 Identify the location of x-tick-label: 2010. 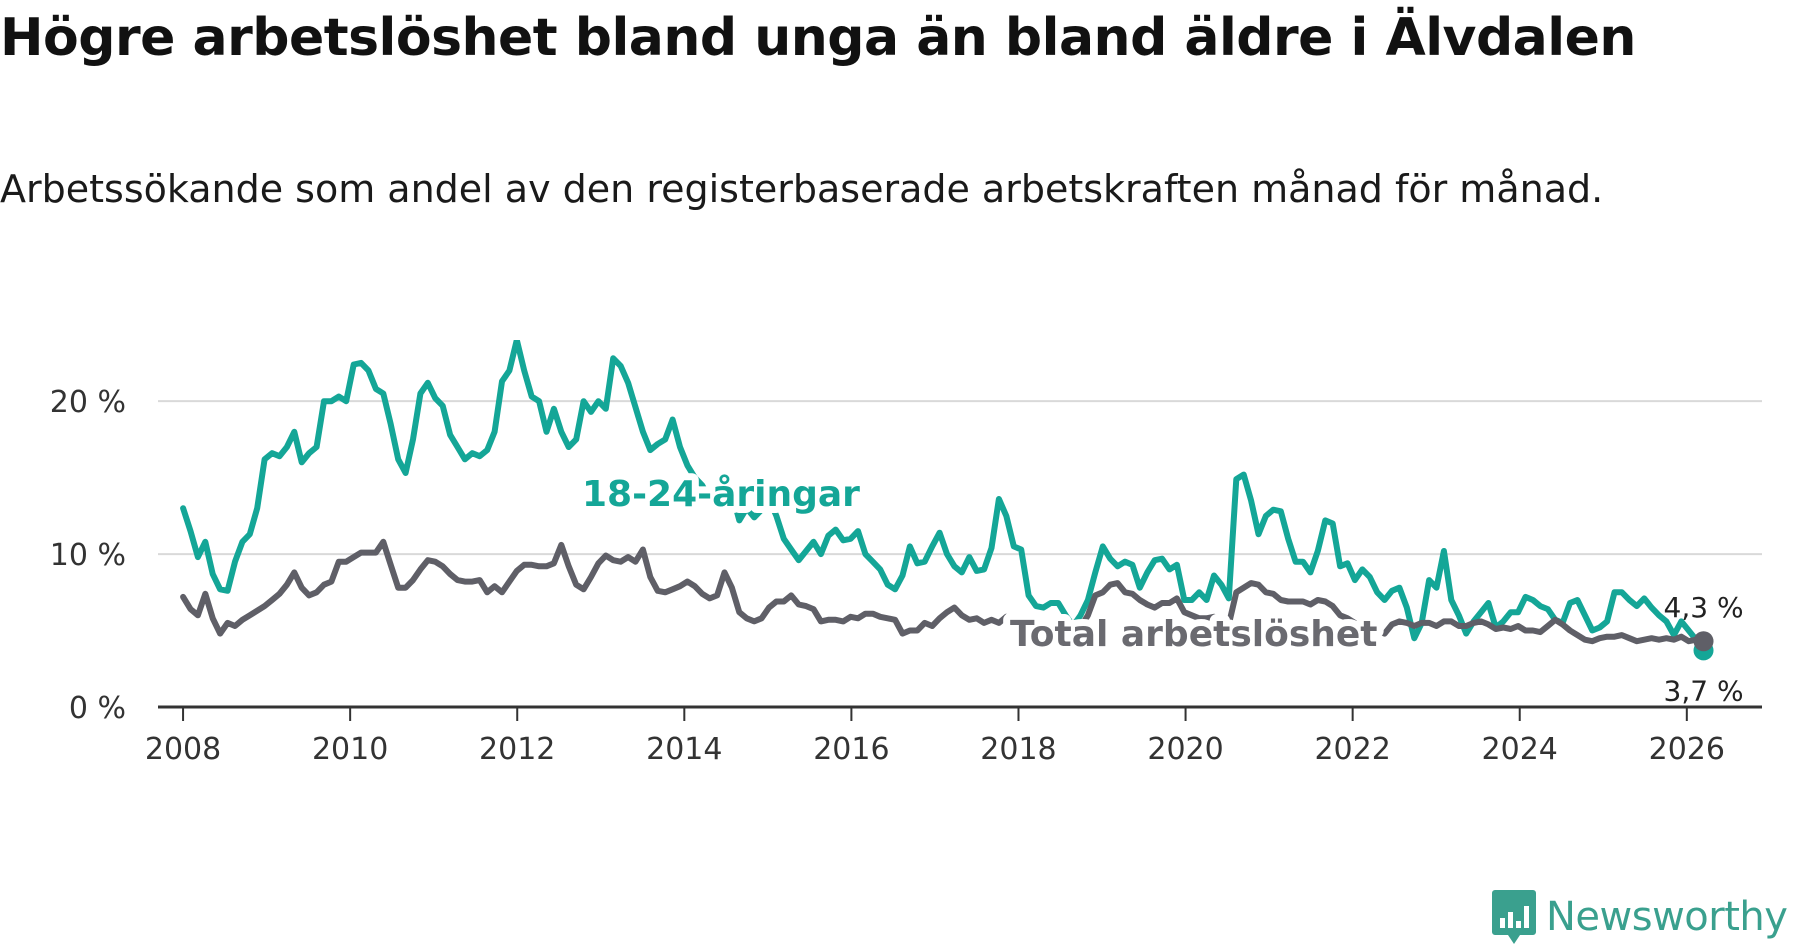
(350, 746).